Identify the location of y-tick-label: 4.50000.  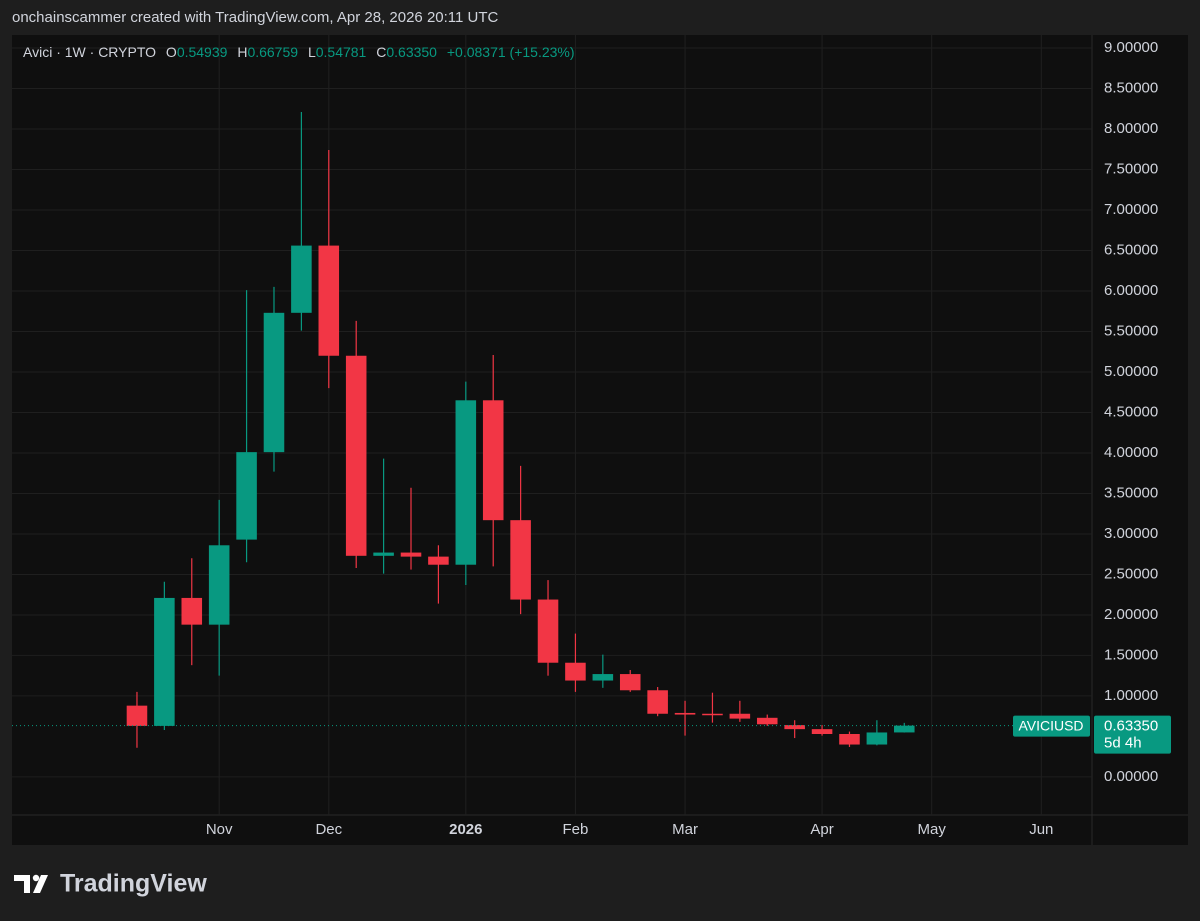
(1131, 411).